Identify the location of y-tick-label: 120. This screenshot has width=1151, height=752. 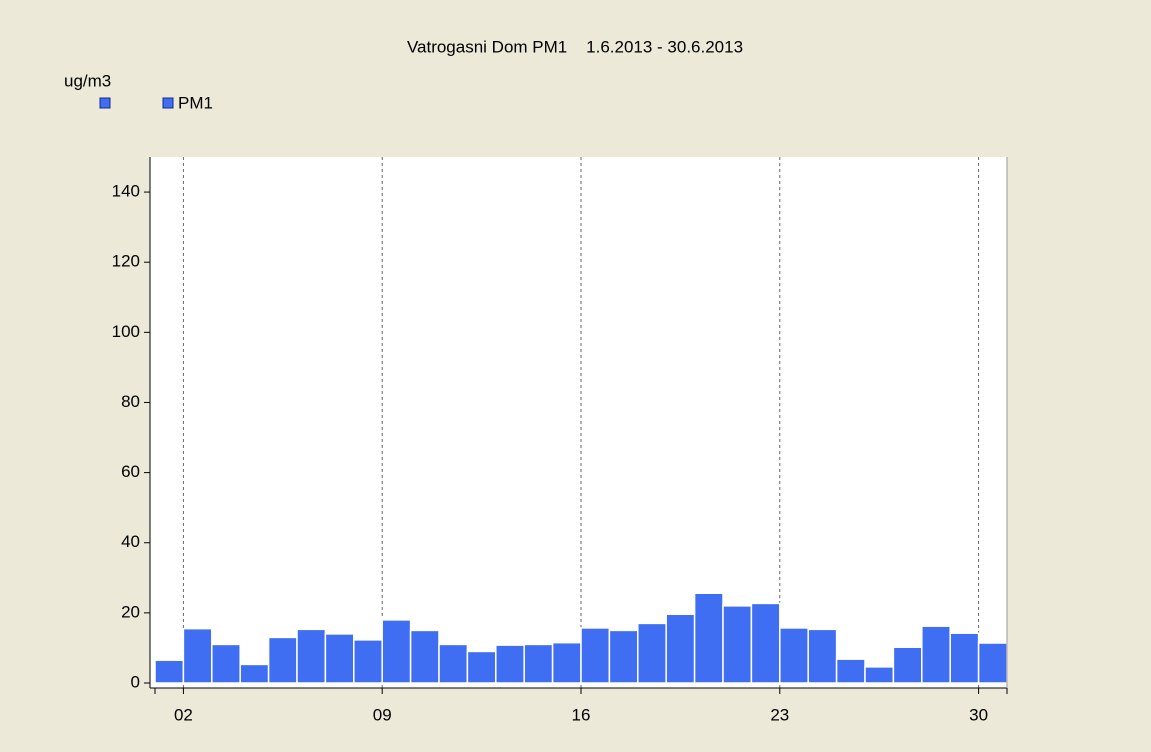
(126, 261).